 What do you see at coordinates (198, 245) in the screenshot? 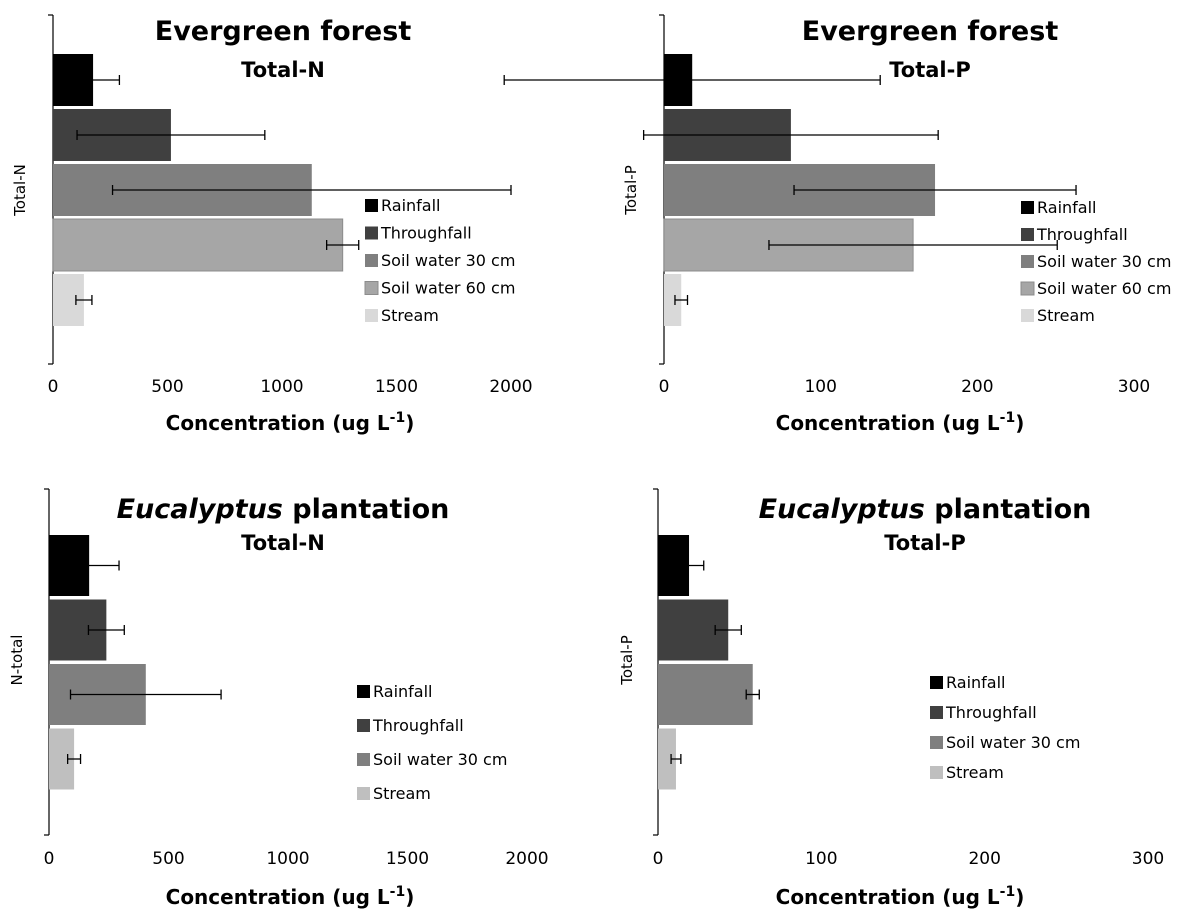
I see `bar-soil-water-60-cm` at bounding box center [198, 245].